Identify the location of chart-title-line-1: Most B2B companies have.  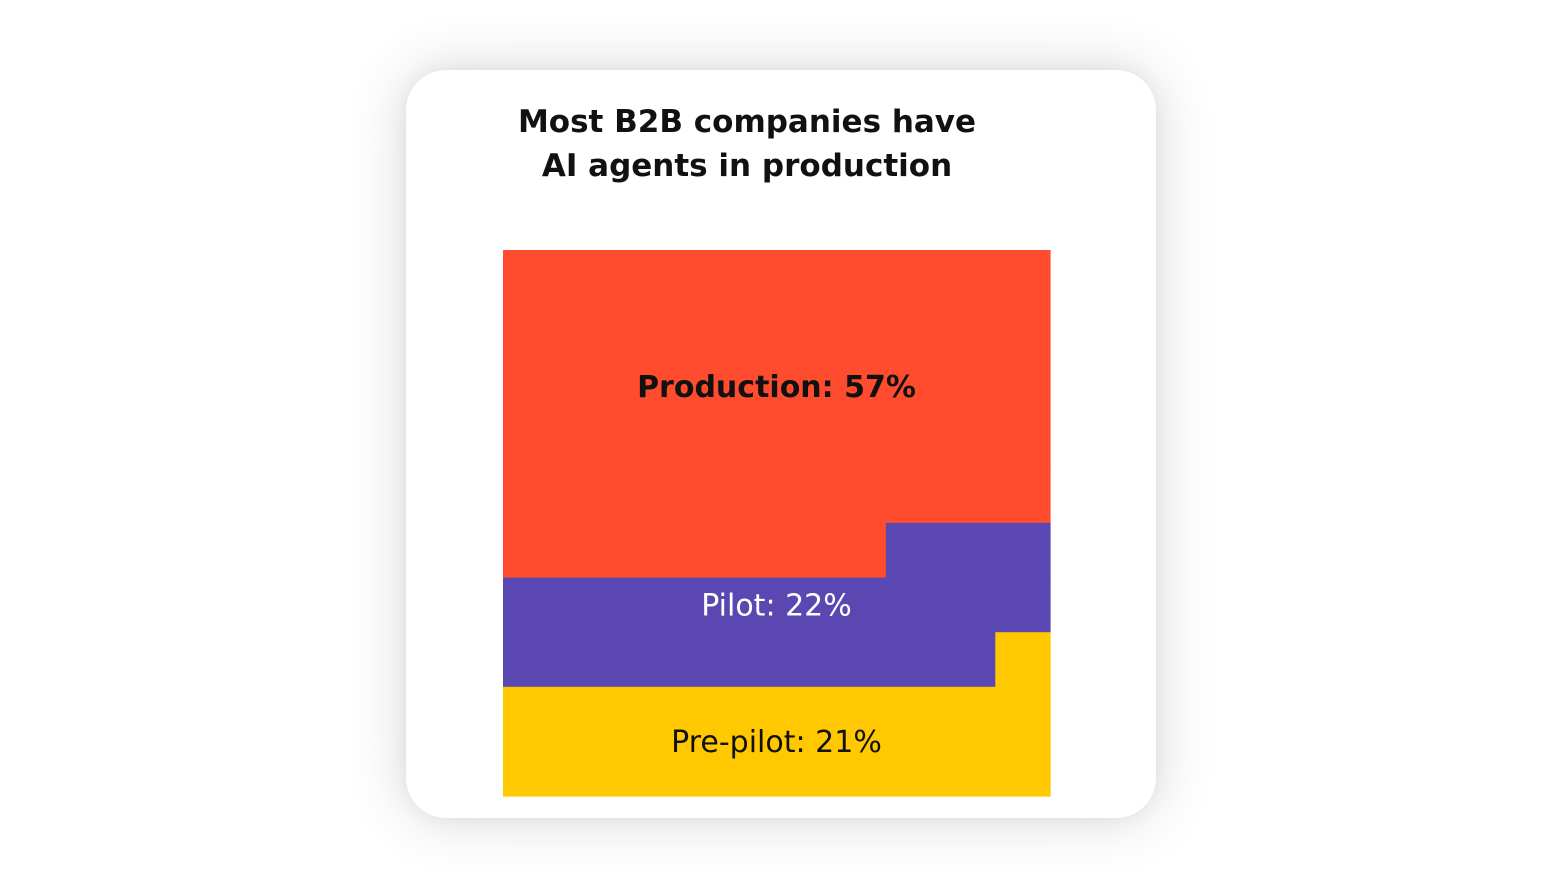
(747, 122).